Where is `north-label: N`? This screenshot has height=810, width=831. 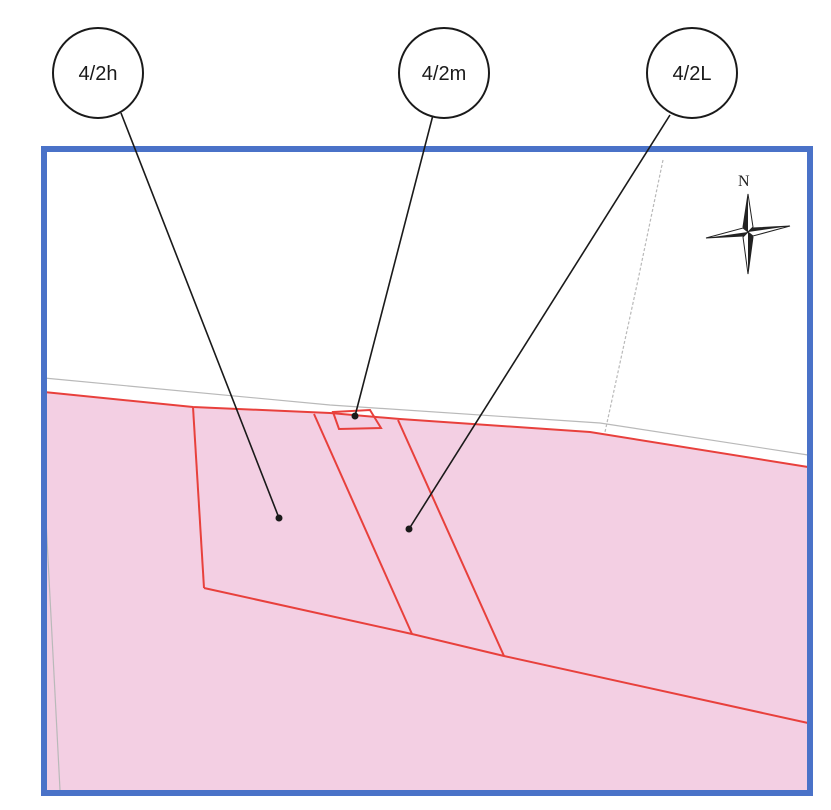 north-label: N is located at coordinates (744, 181).